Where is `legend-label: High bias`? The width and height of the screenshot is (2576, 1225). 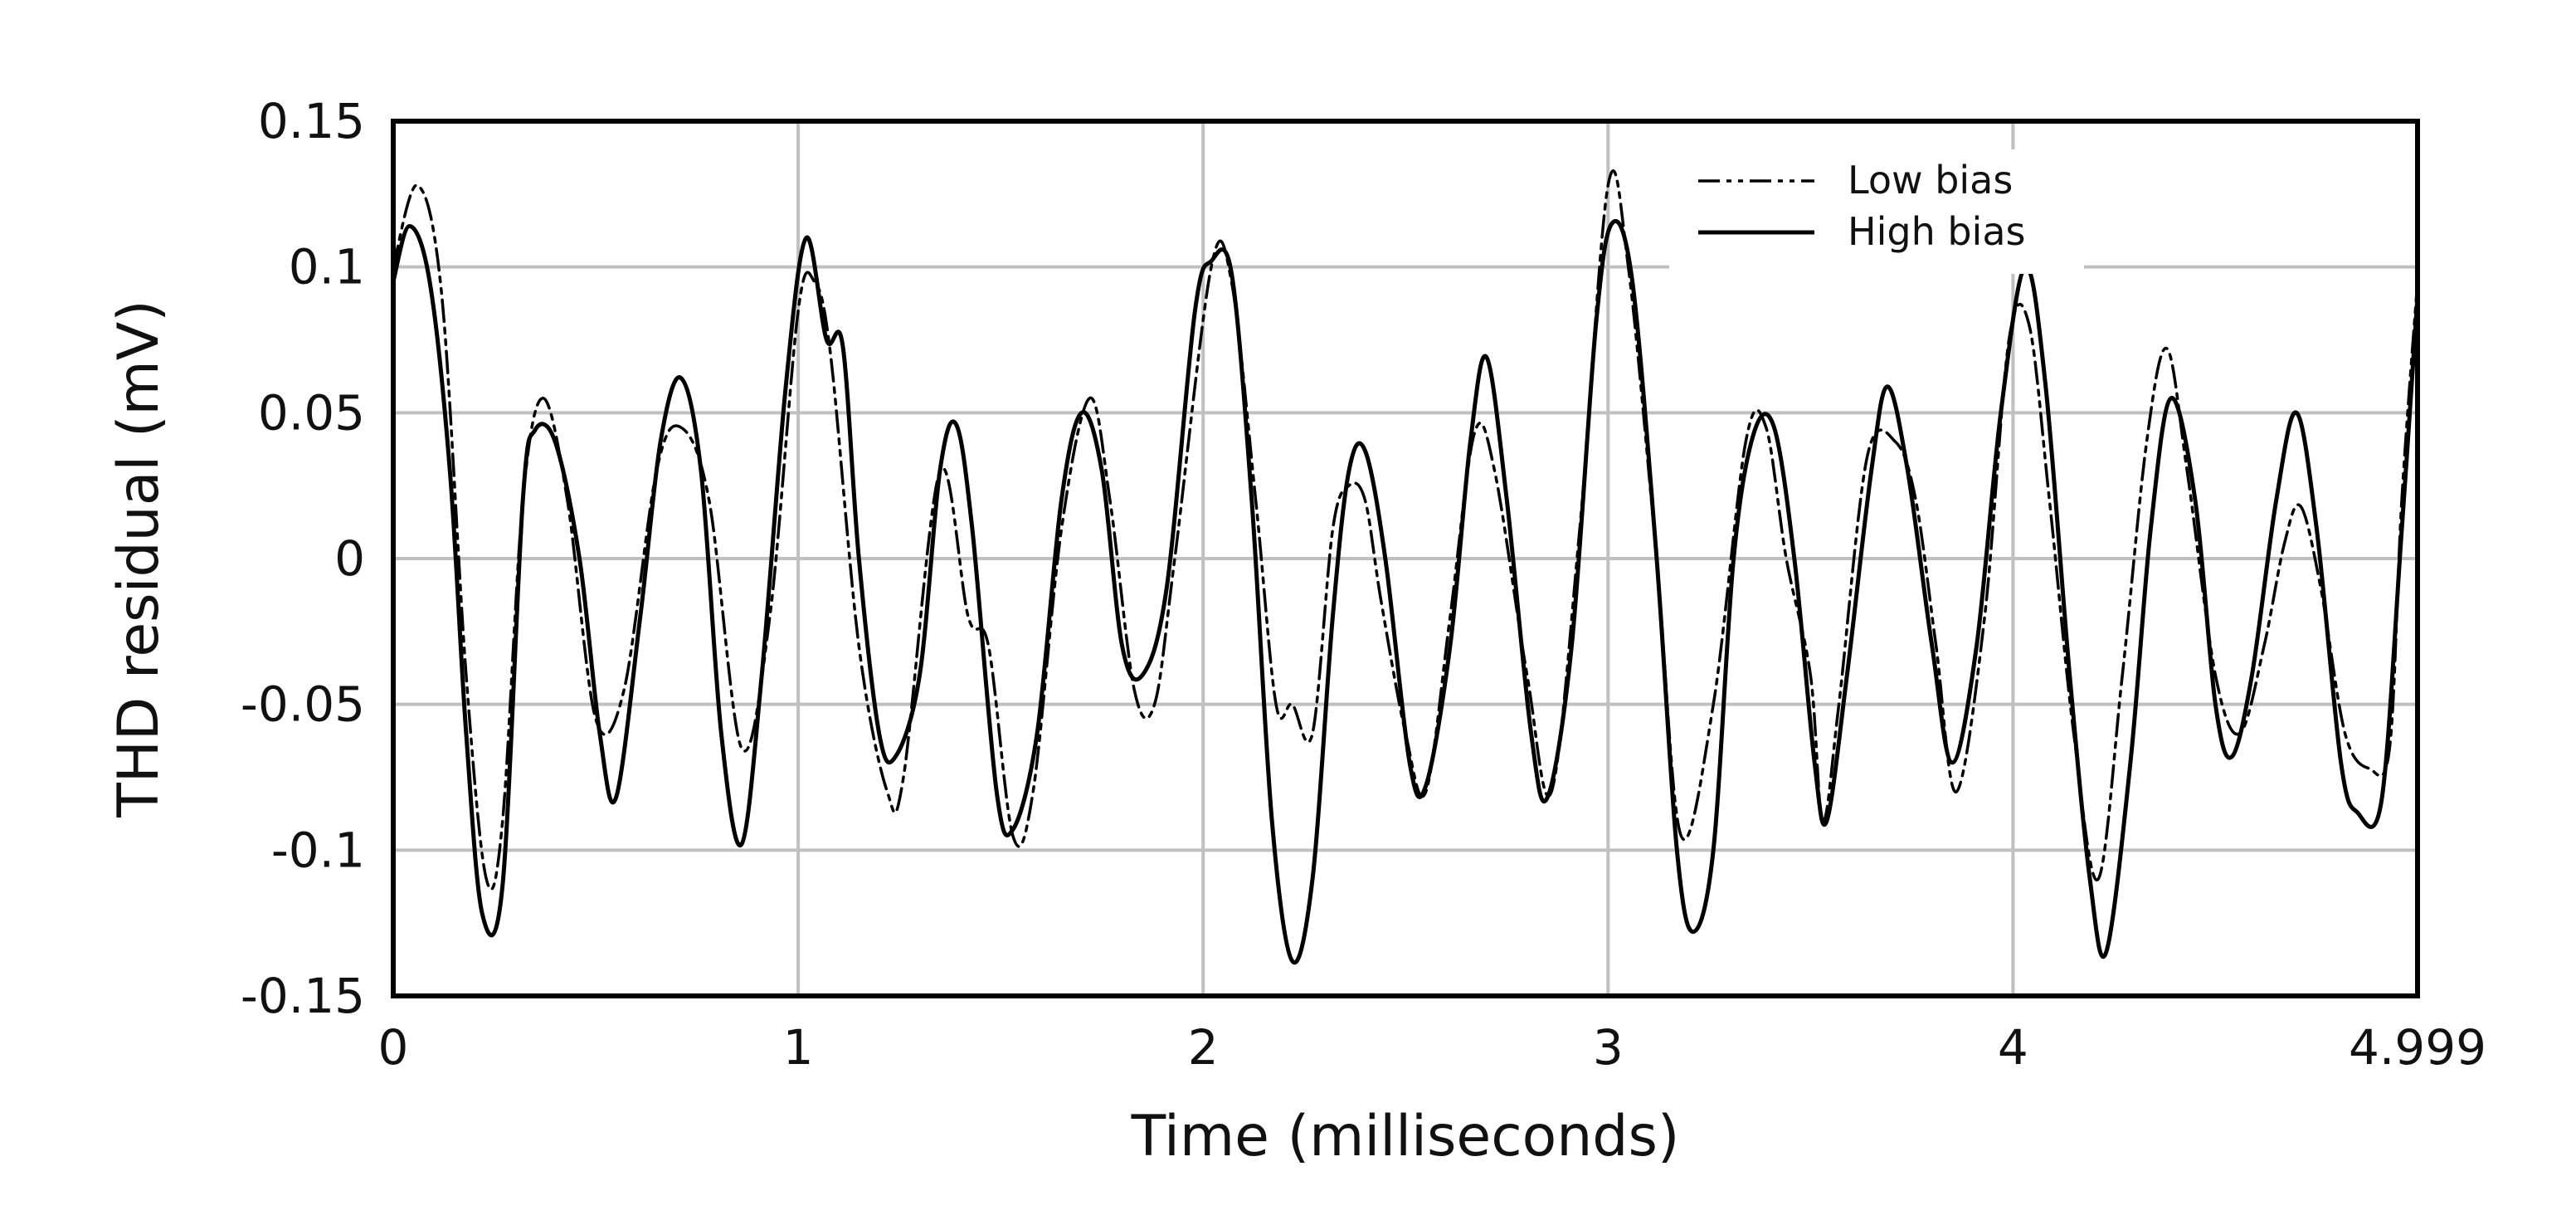 legend-label: High bias is located at coordinates (1936, 232).